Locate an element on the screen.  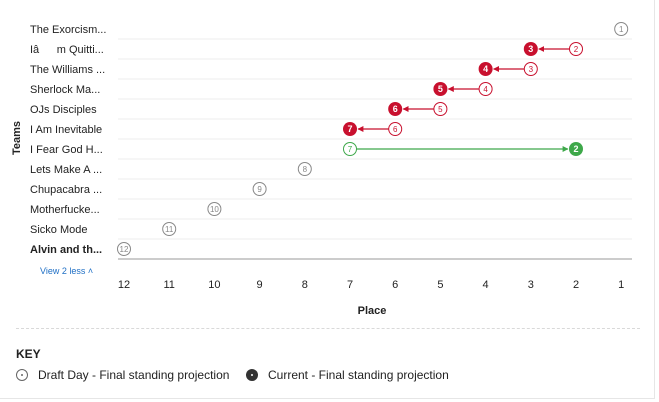
view-less-link: View 2 less ˄ is located at coordinates (67, 271).